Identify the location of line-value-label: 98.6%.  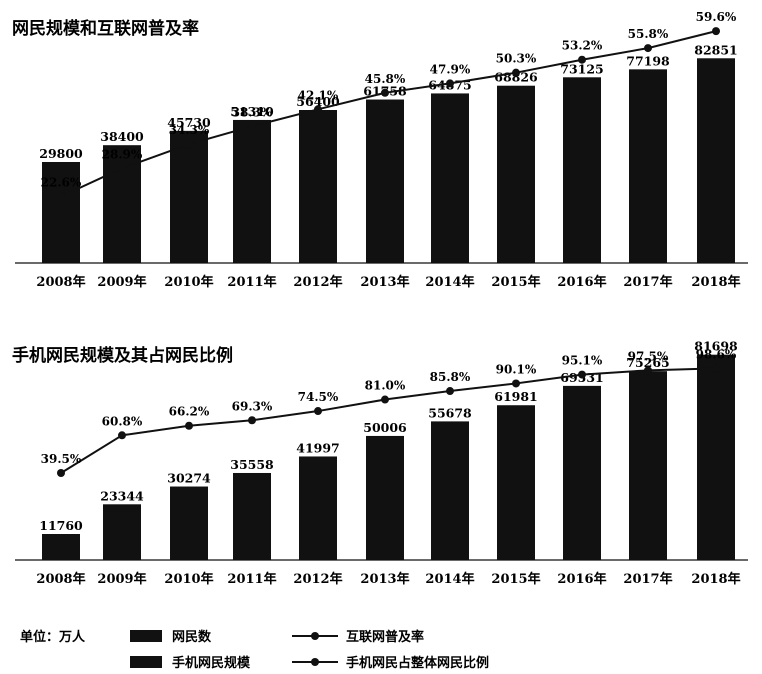
(716, 354).